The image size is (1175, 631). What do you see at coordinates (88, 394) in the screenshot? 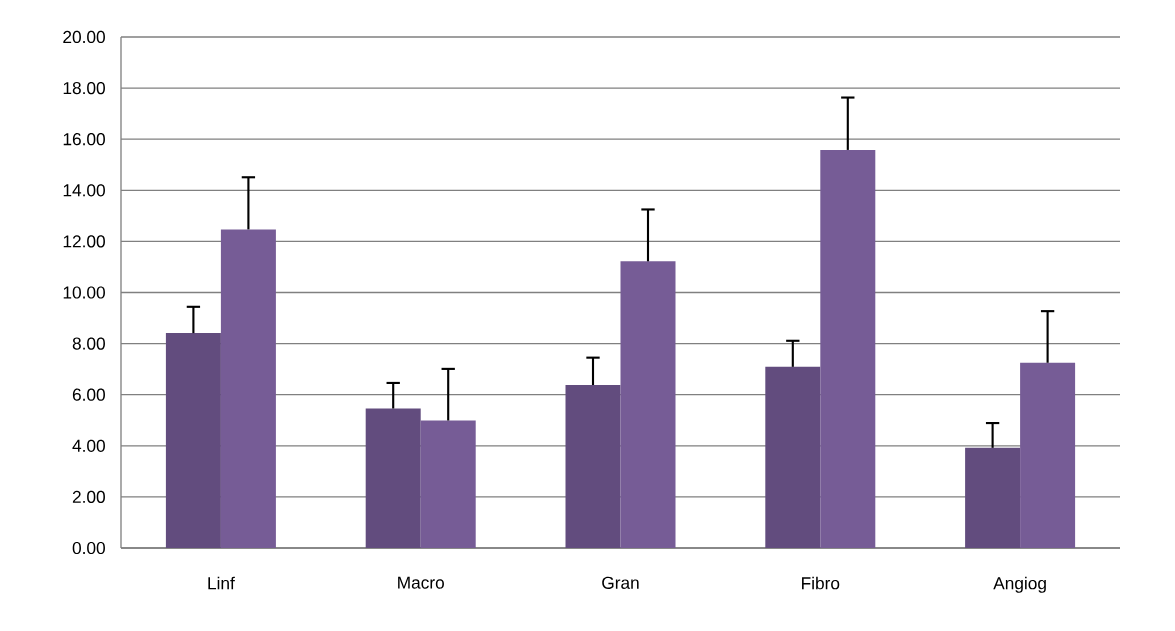
I see `y-tick-label: 6.00` at bounding box center [88, 394].